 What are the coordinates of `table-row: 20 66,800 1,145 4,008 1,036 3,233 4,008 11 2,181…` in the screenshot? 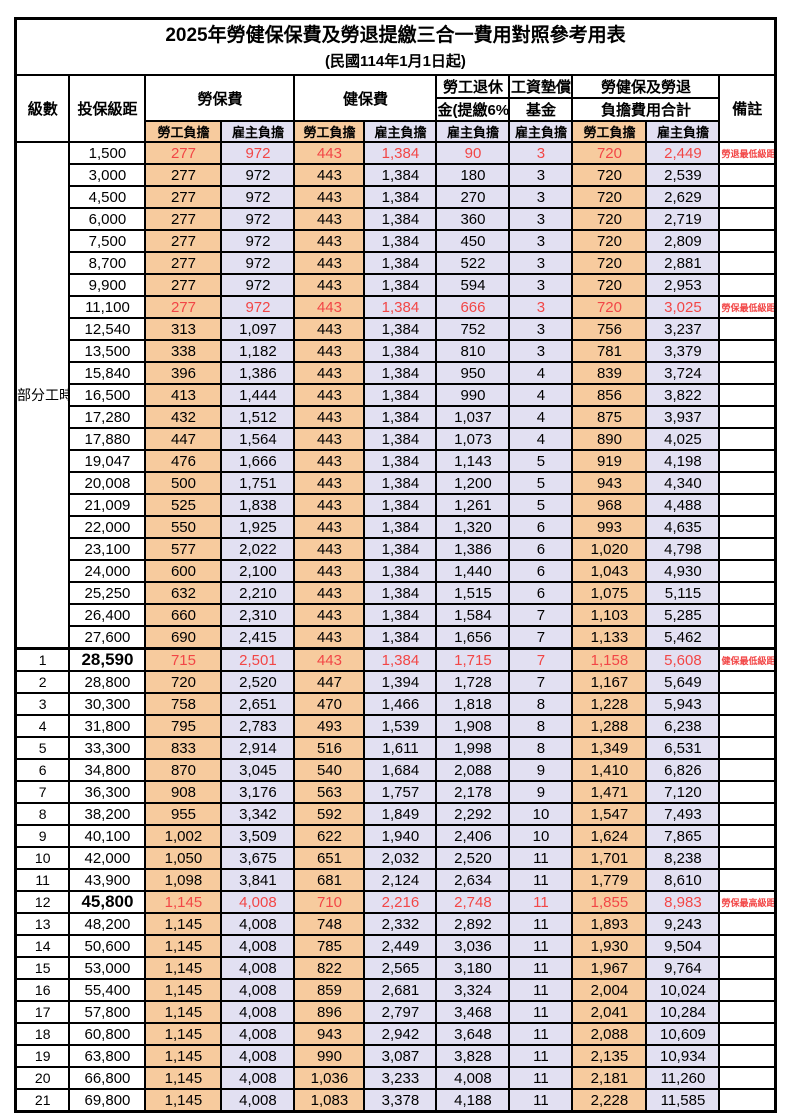 It's located at (395, 1078).